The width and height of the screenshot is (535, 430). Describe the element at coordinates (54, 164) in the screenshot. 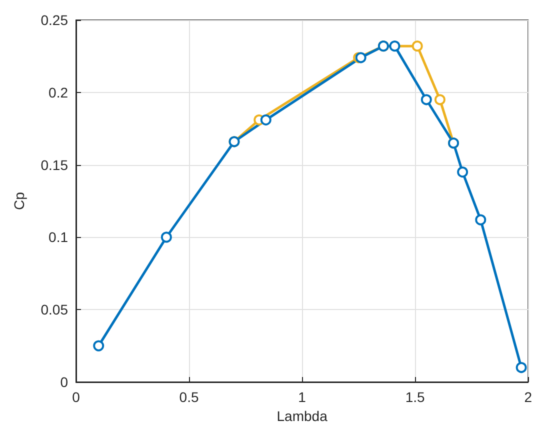

I see `y-tick-label: 0.15` at that location.